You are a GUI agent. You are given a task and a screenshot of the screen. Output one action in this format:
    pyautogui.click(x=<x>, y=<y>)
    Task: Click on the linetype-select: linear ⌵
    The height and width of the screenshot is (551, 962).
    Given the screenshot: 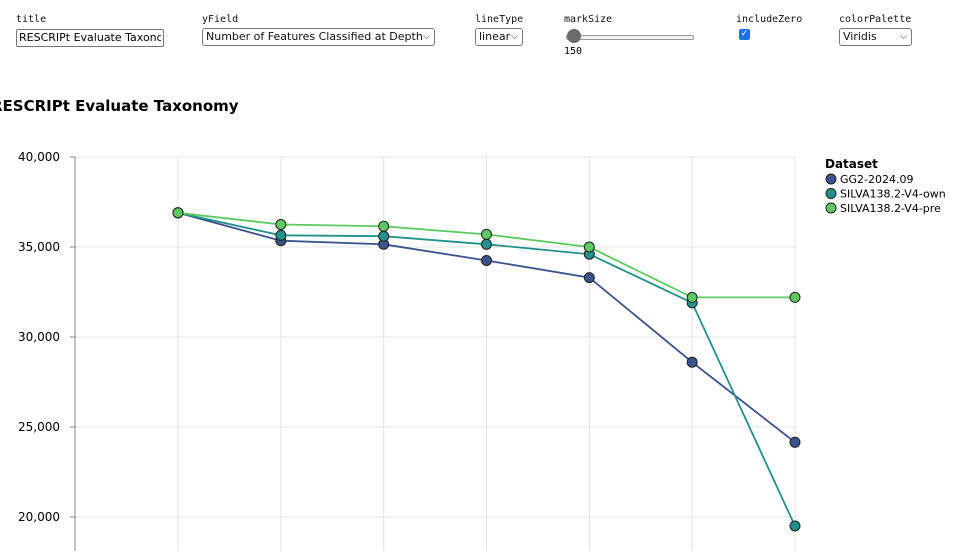 What is the action you would take?
    pyautogui.click(x=499, y=37)
    